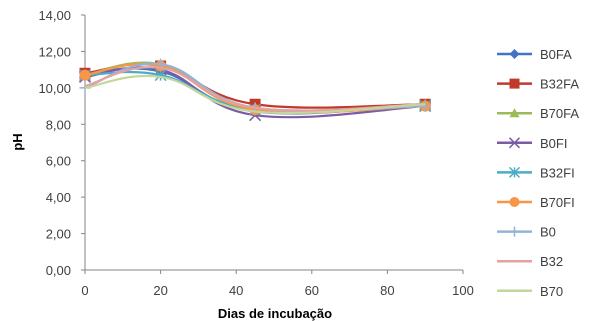 This screenshot has width=589, height=321. I want to click on legend-label: B0, so click(548, 232).